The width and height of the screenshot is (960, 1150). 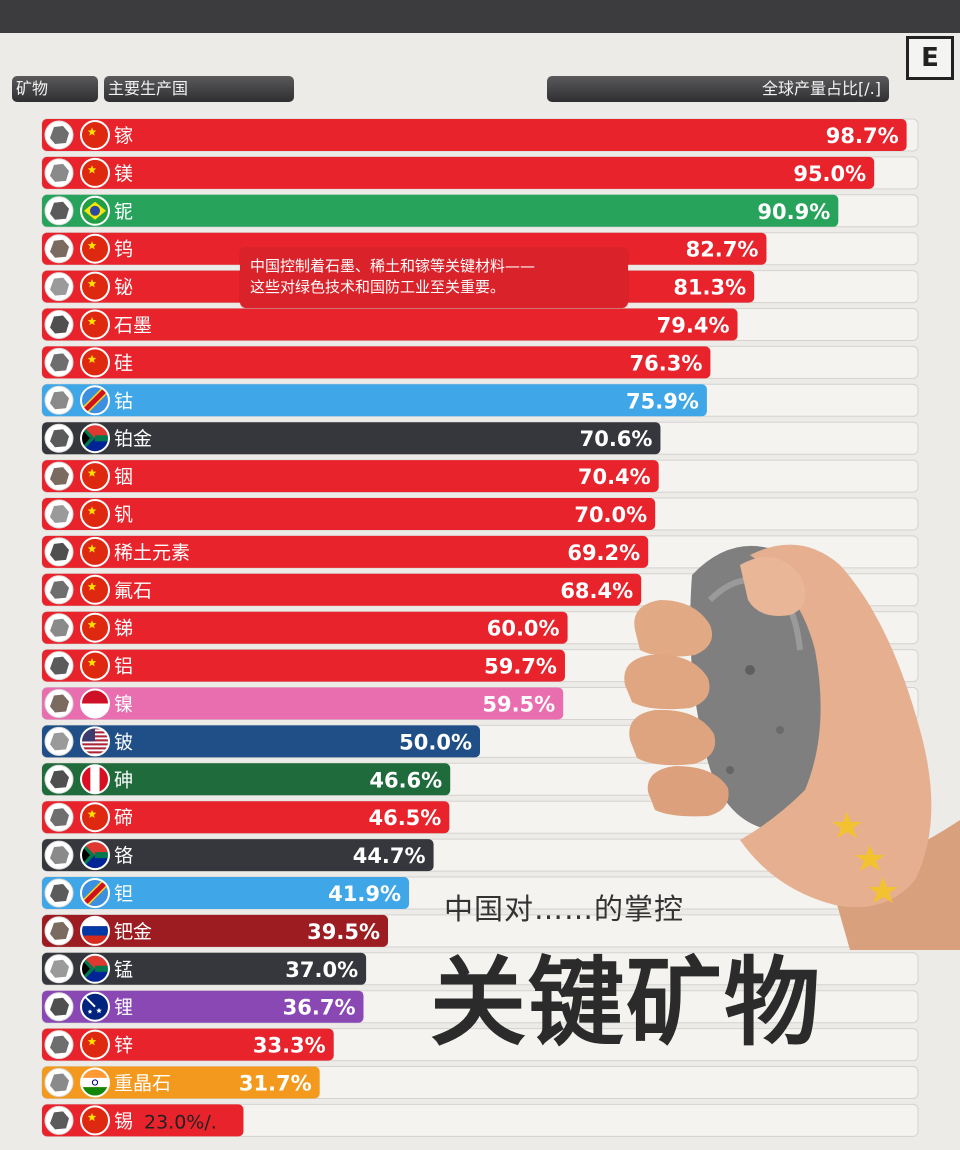 What do you see at coordinates (480, 1082) in the screenshot?
I see `bar-row: 重晶石 31.7%` at bounding box center [480, 1082].